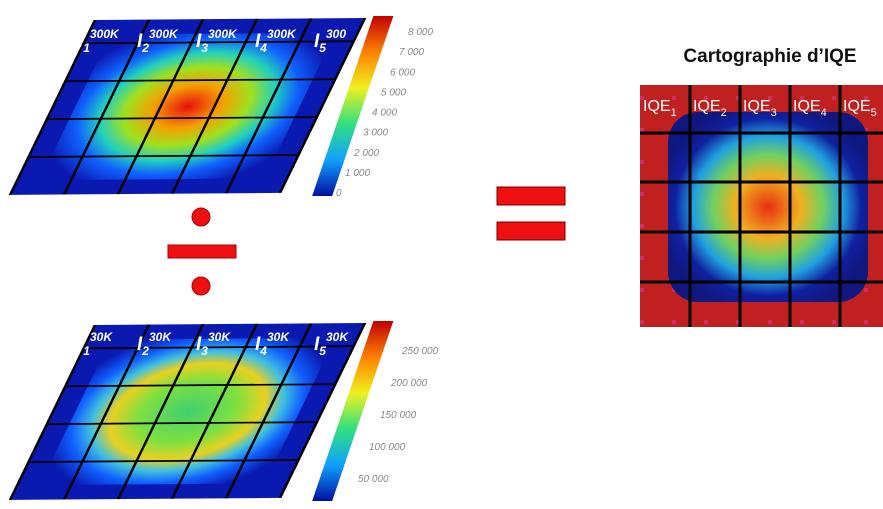 The image size is (883, 509). What do you see at coordinates (339, 193) in the screenshot?
I see `colorbar-tick-label: 0` at bounding box center [339, 193].